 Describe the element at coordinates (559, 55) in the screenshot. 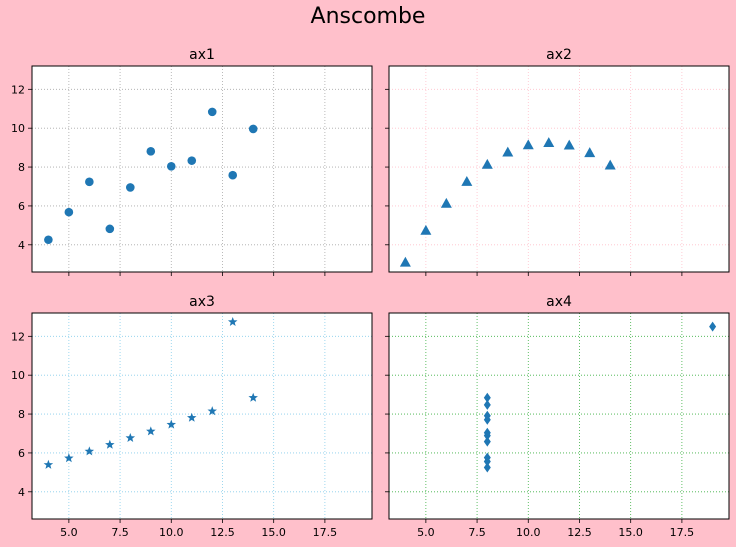

I see `axes-title: ax2` at that location.